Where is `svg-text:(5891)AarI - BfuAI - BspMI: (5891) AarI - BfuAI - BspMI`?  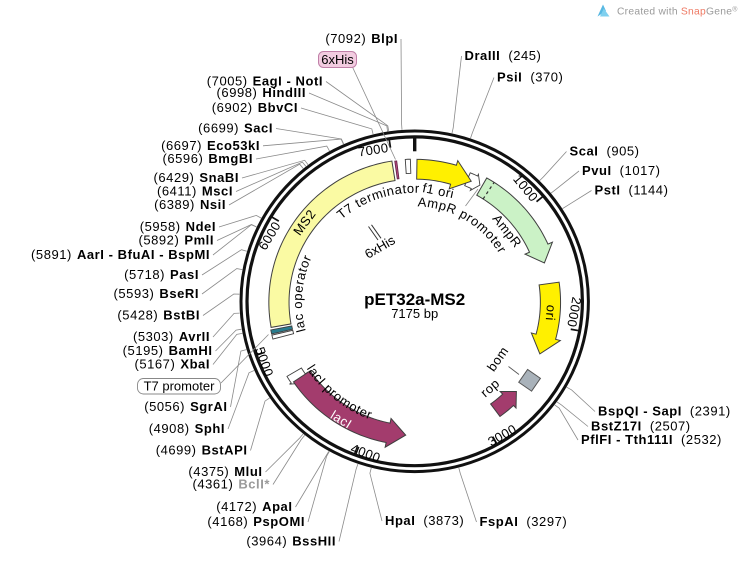
svg-text:(5891)AarI - BfuAI - BspMI: (5891) AarI - BfuAI - BspMI is located at coordinates (120, 254).